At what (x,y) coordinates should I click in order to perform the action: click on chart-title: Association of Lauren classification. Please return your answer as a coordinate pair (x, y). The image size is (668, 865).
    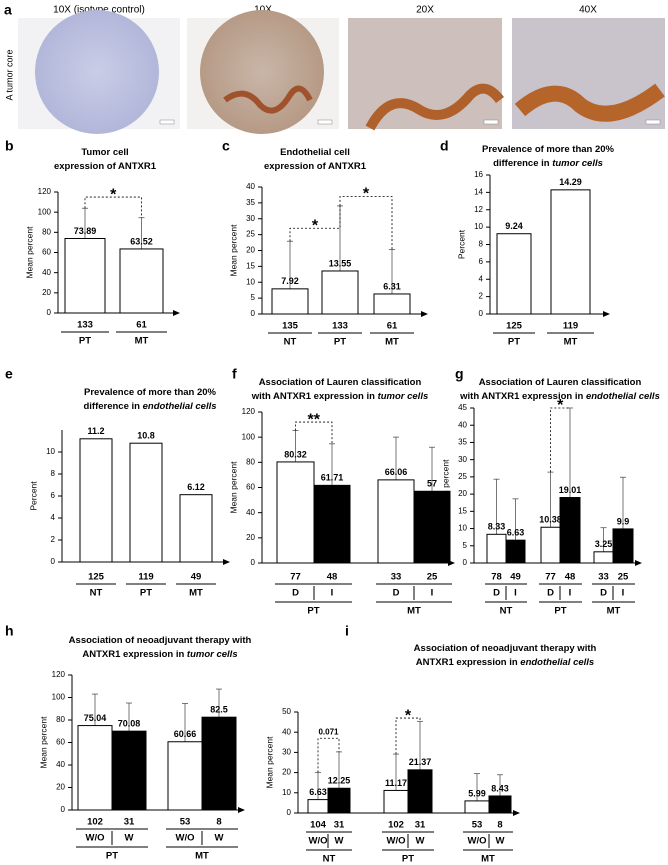
    Looking at the image, I should click on (560, 382).